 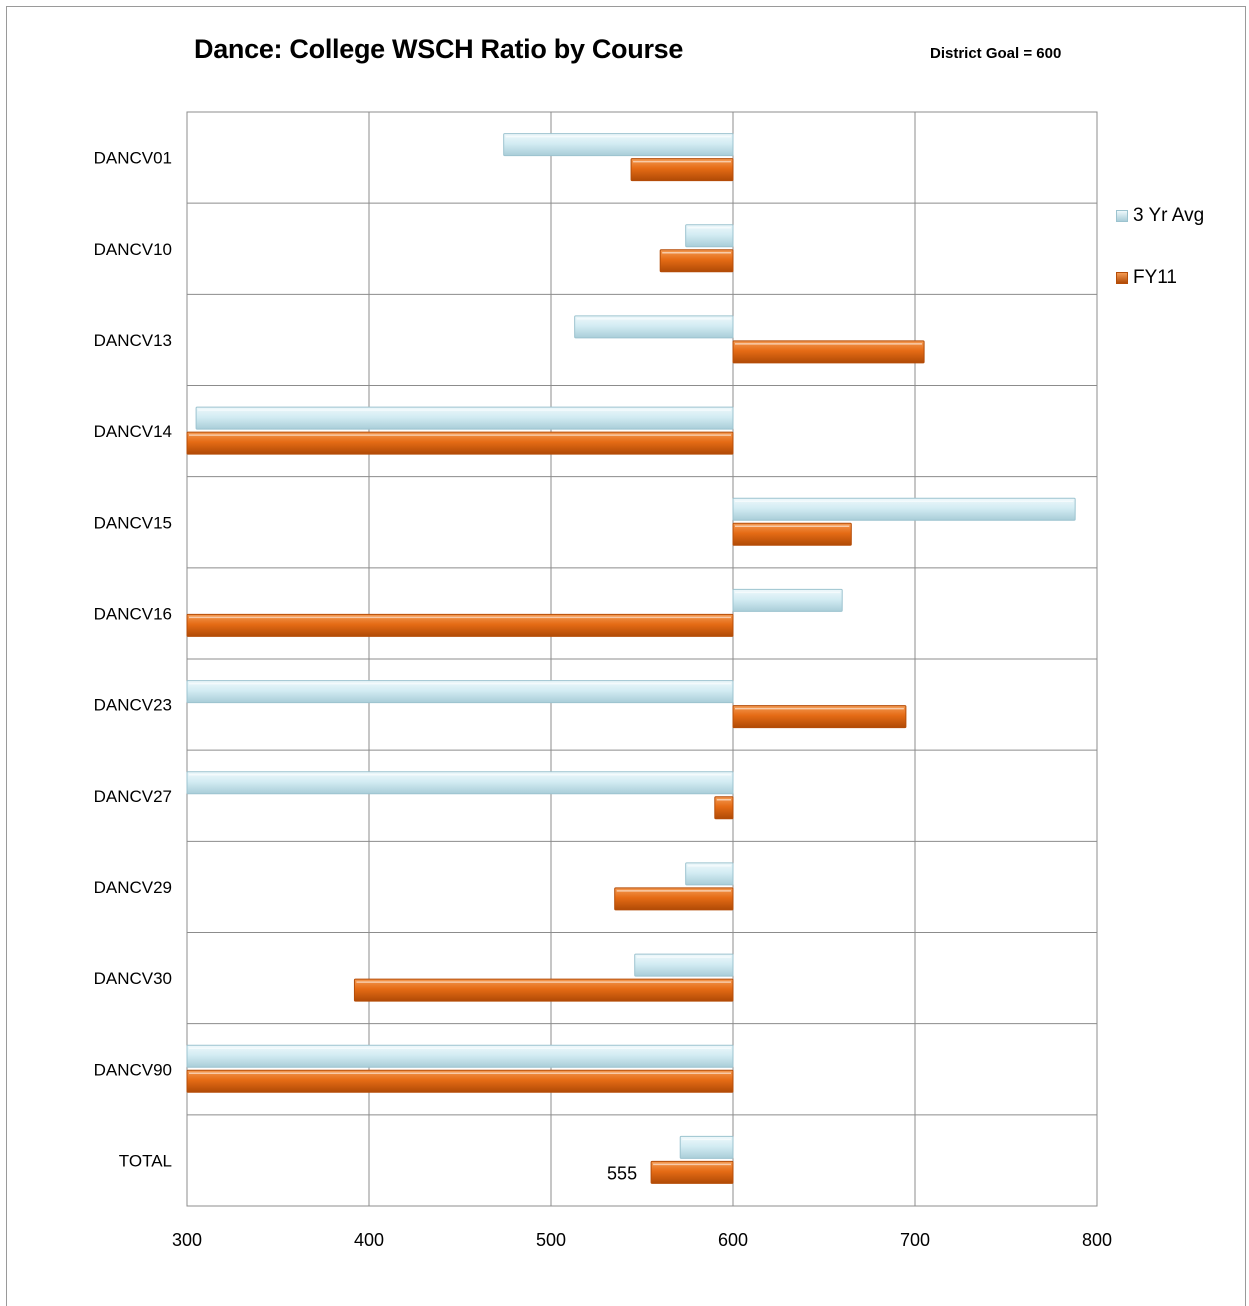 I want to click on legend-swatch-fy11, so click(x=1122, y=278).